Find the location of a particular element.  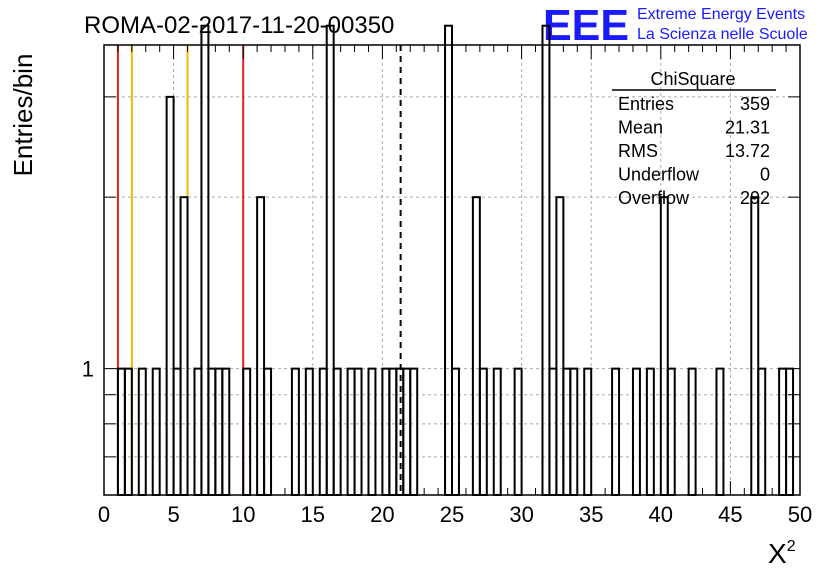

stats-label: Underflow is located at coordinates (659, 175).